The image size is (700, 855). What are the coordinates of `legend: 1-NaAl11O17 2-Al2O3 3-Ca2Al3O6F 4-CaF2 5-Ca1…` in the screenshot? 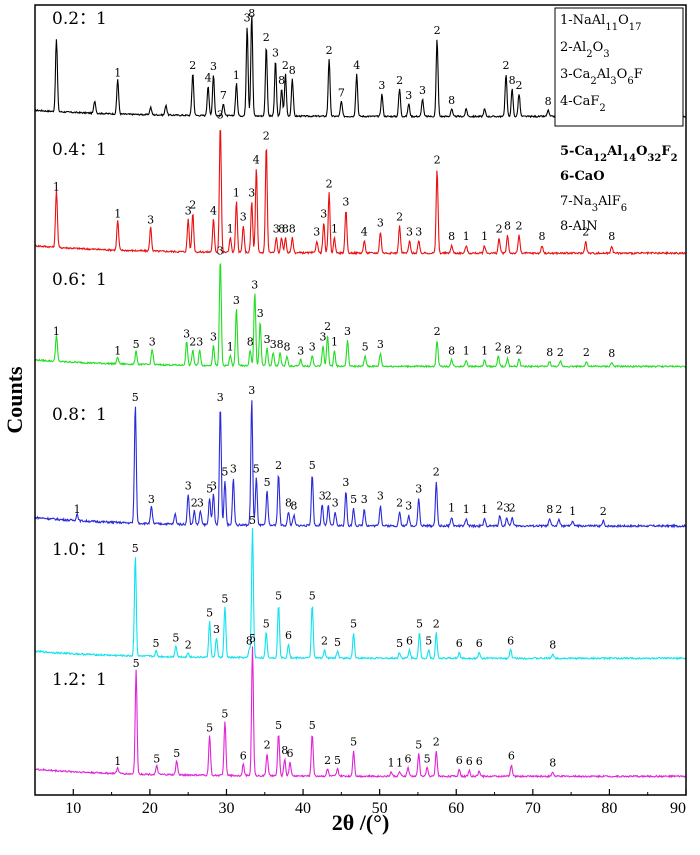 It's located at (619, 120).